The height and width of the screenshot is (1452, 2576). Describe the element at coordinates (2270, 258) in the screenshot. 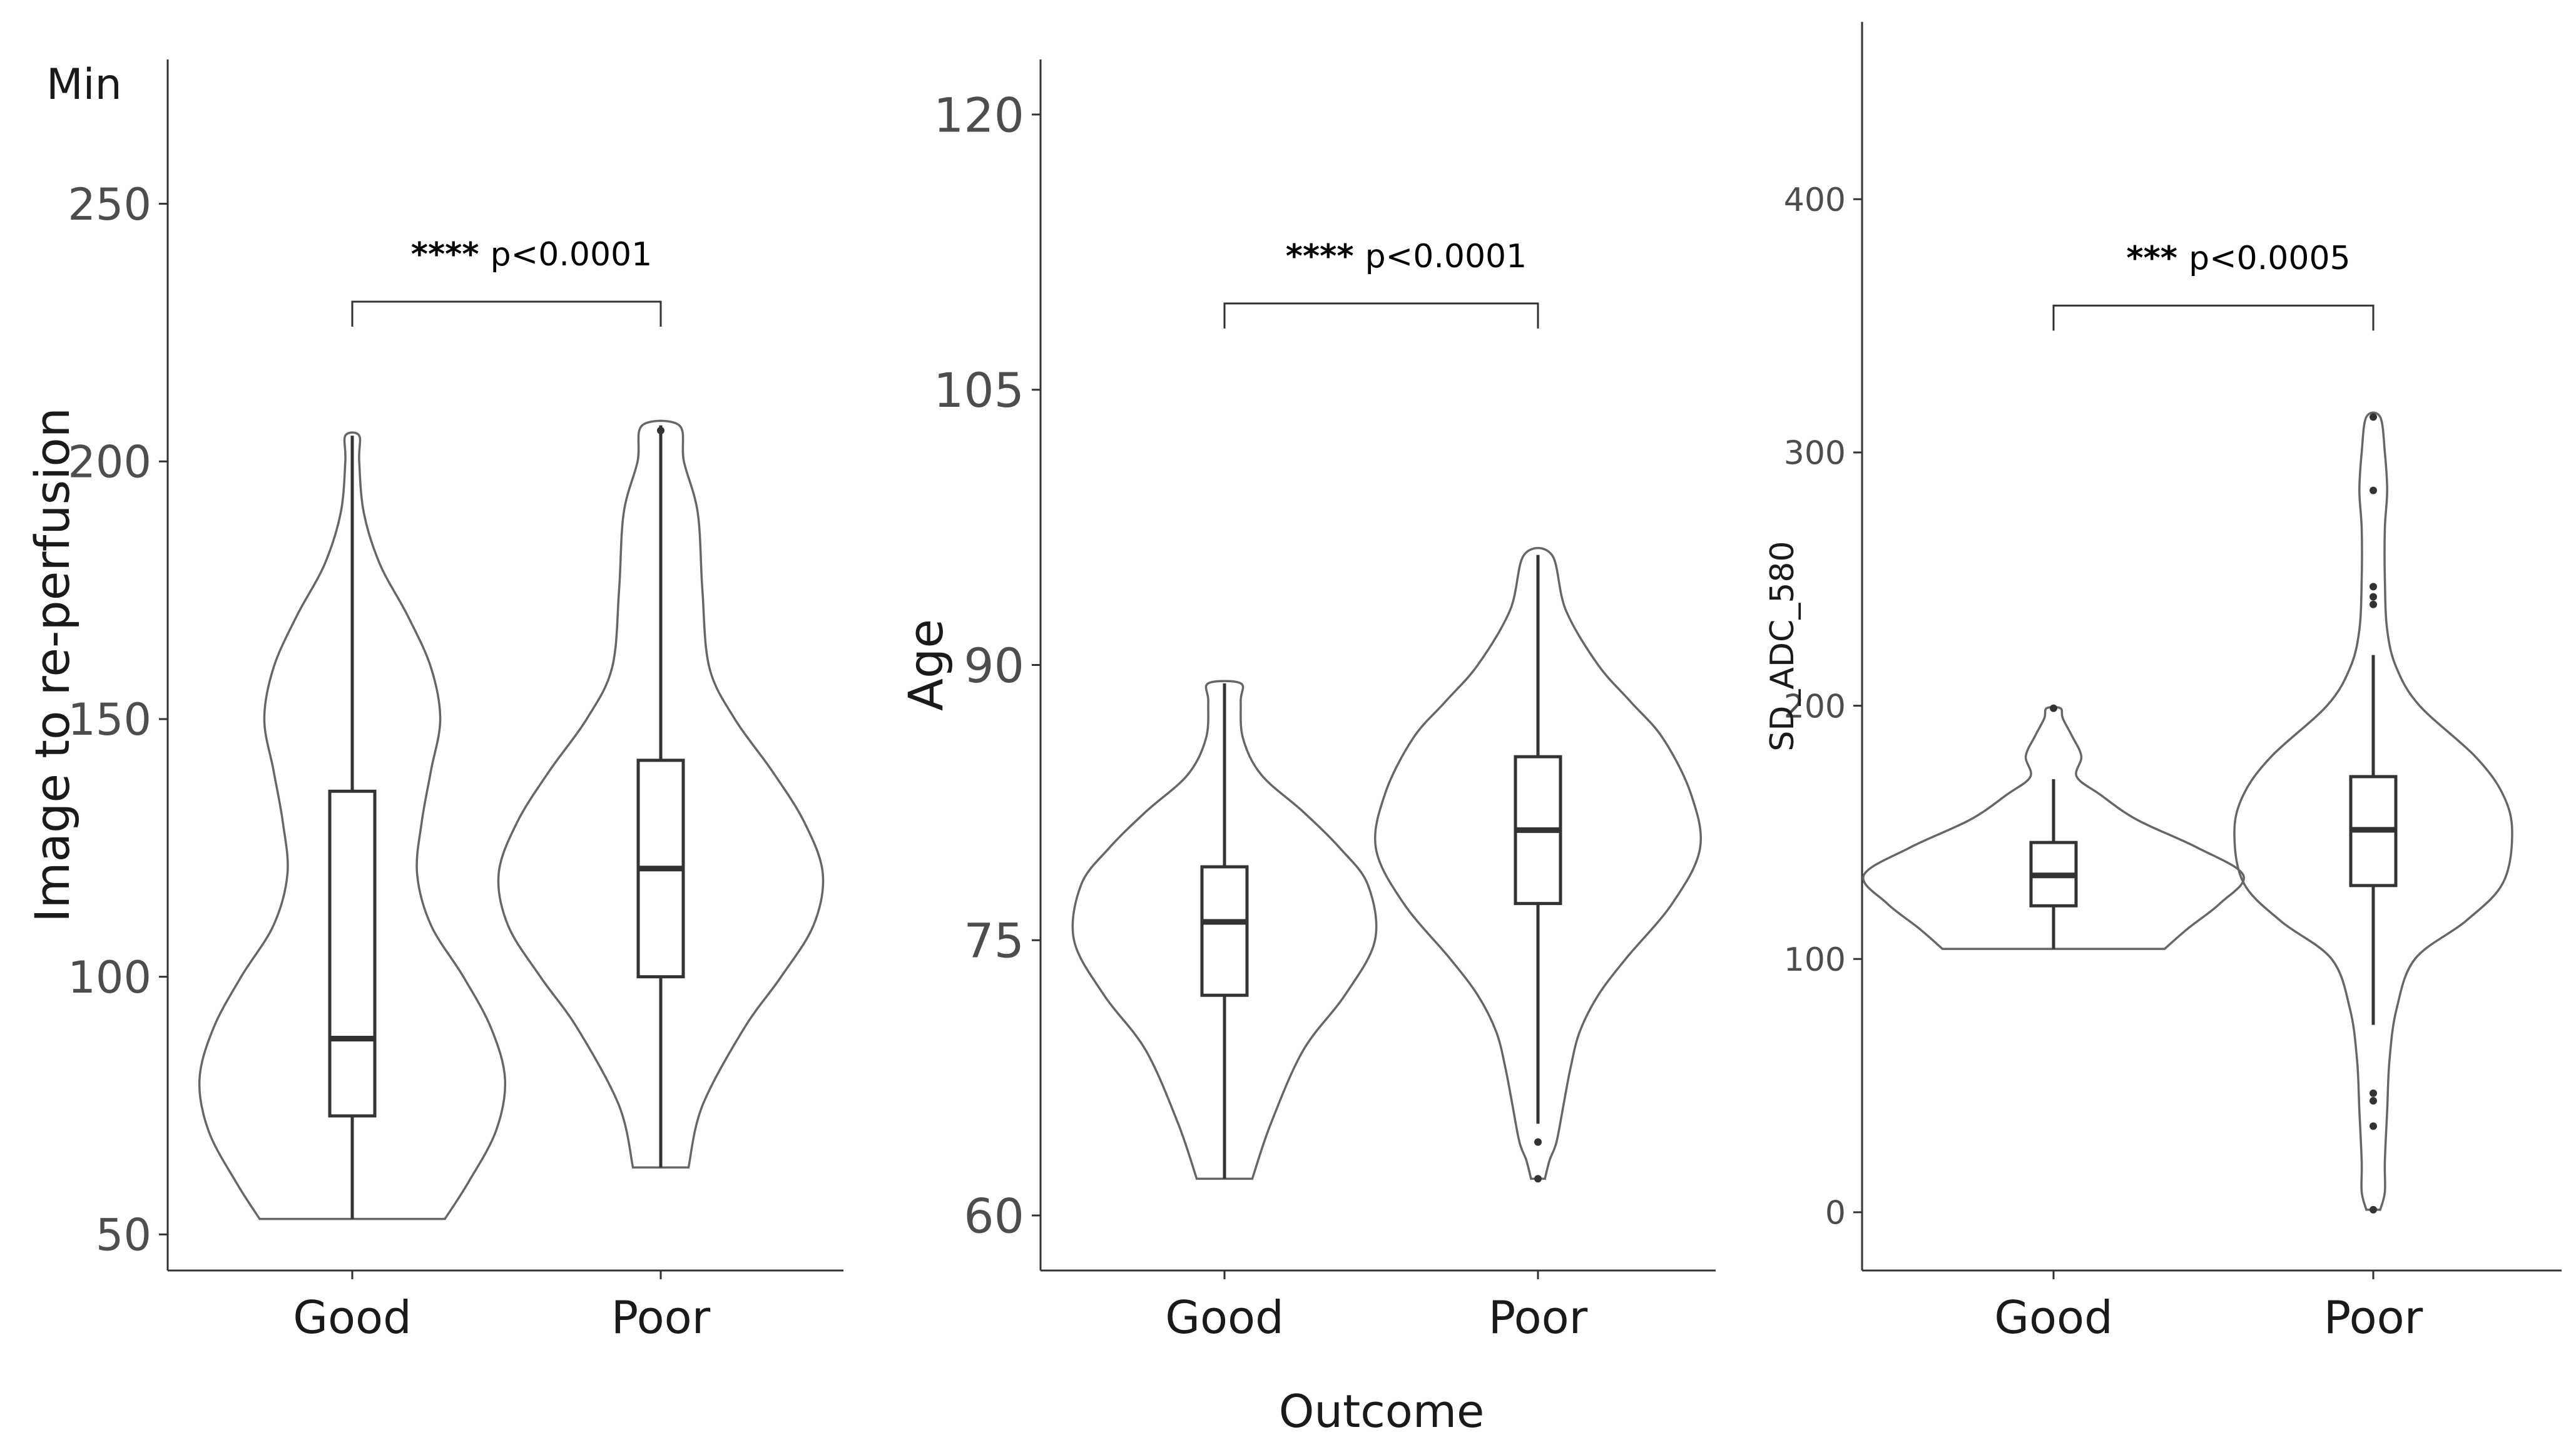

I see `significance-pvalue: p<0.0005` at that location.